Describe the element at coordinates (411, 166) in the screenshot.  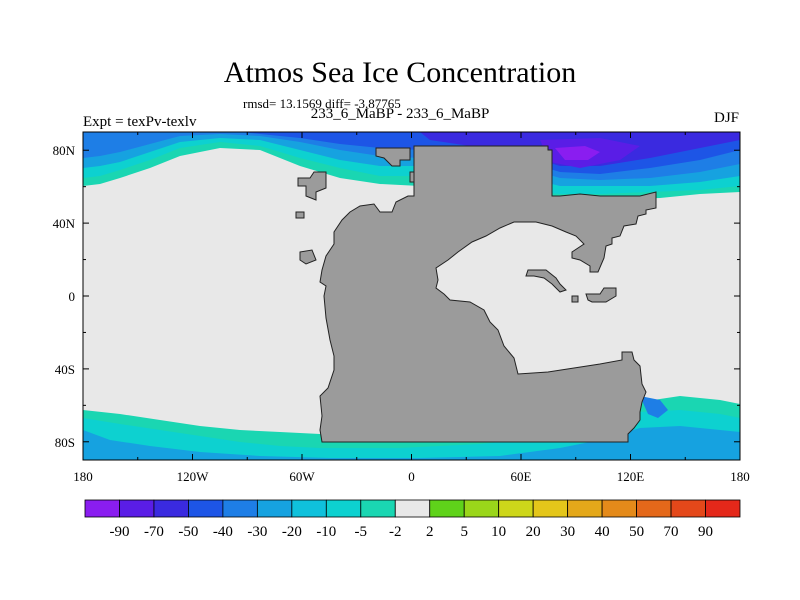
I see `northern-ice-band` at that location.